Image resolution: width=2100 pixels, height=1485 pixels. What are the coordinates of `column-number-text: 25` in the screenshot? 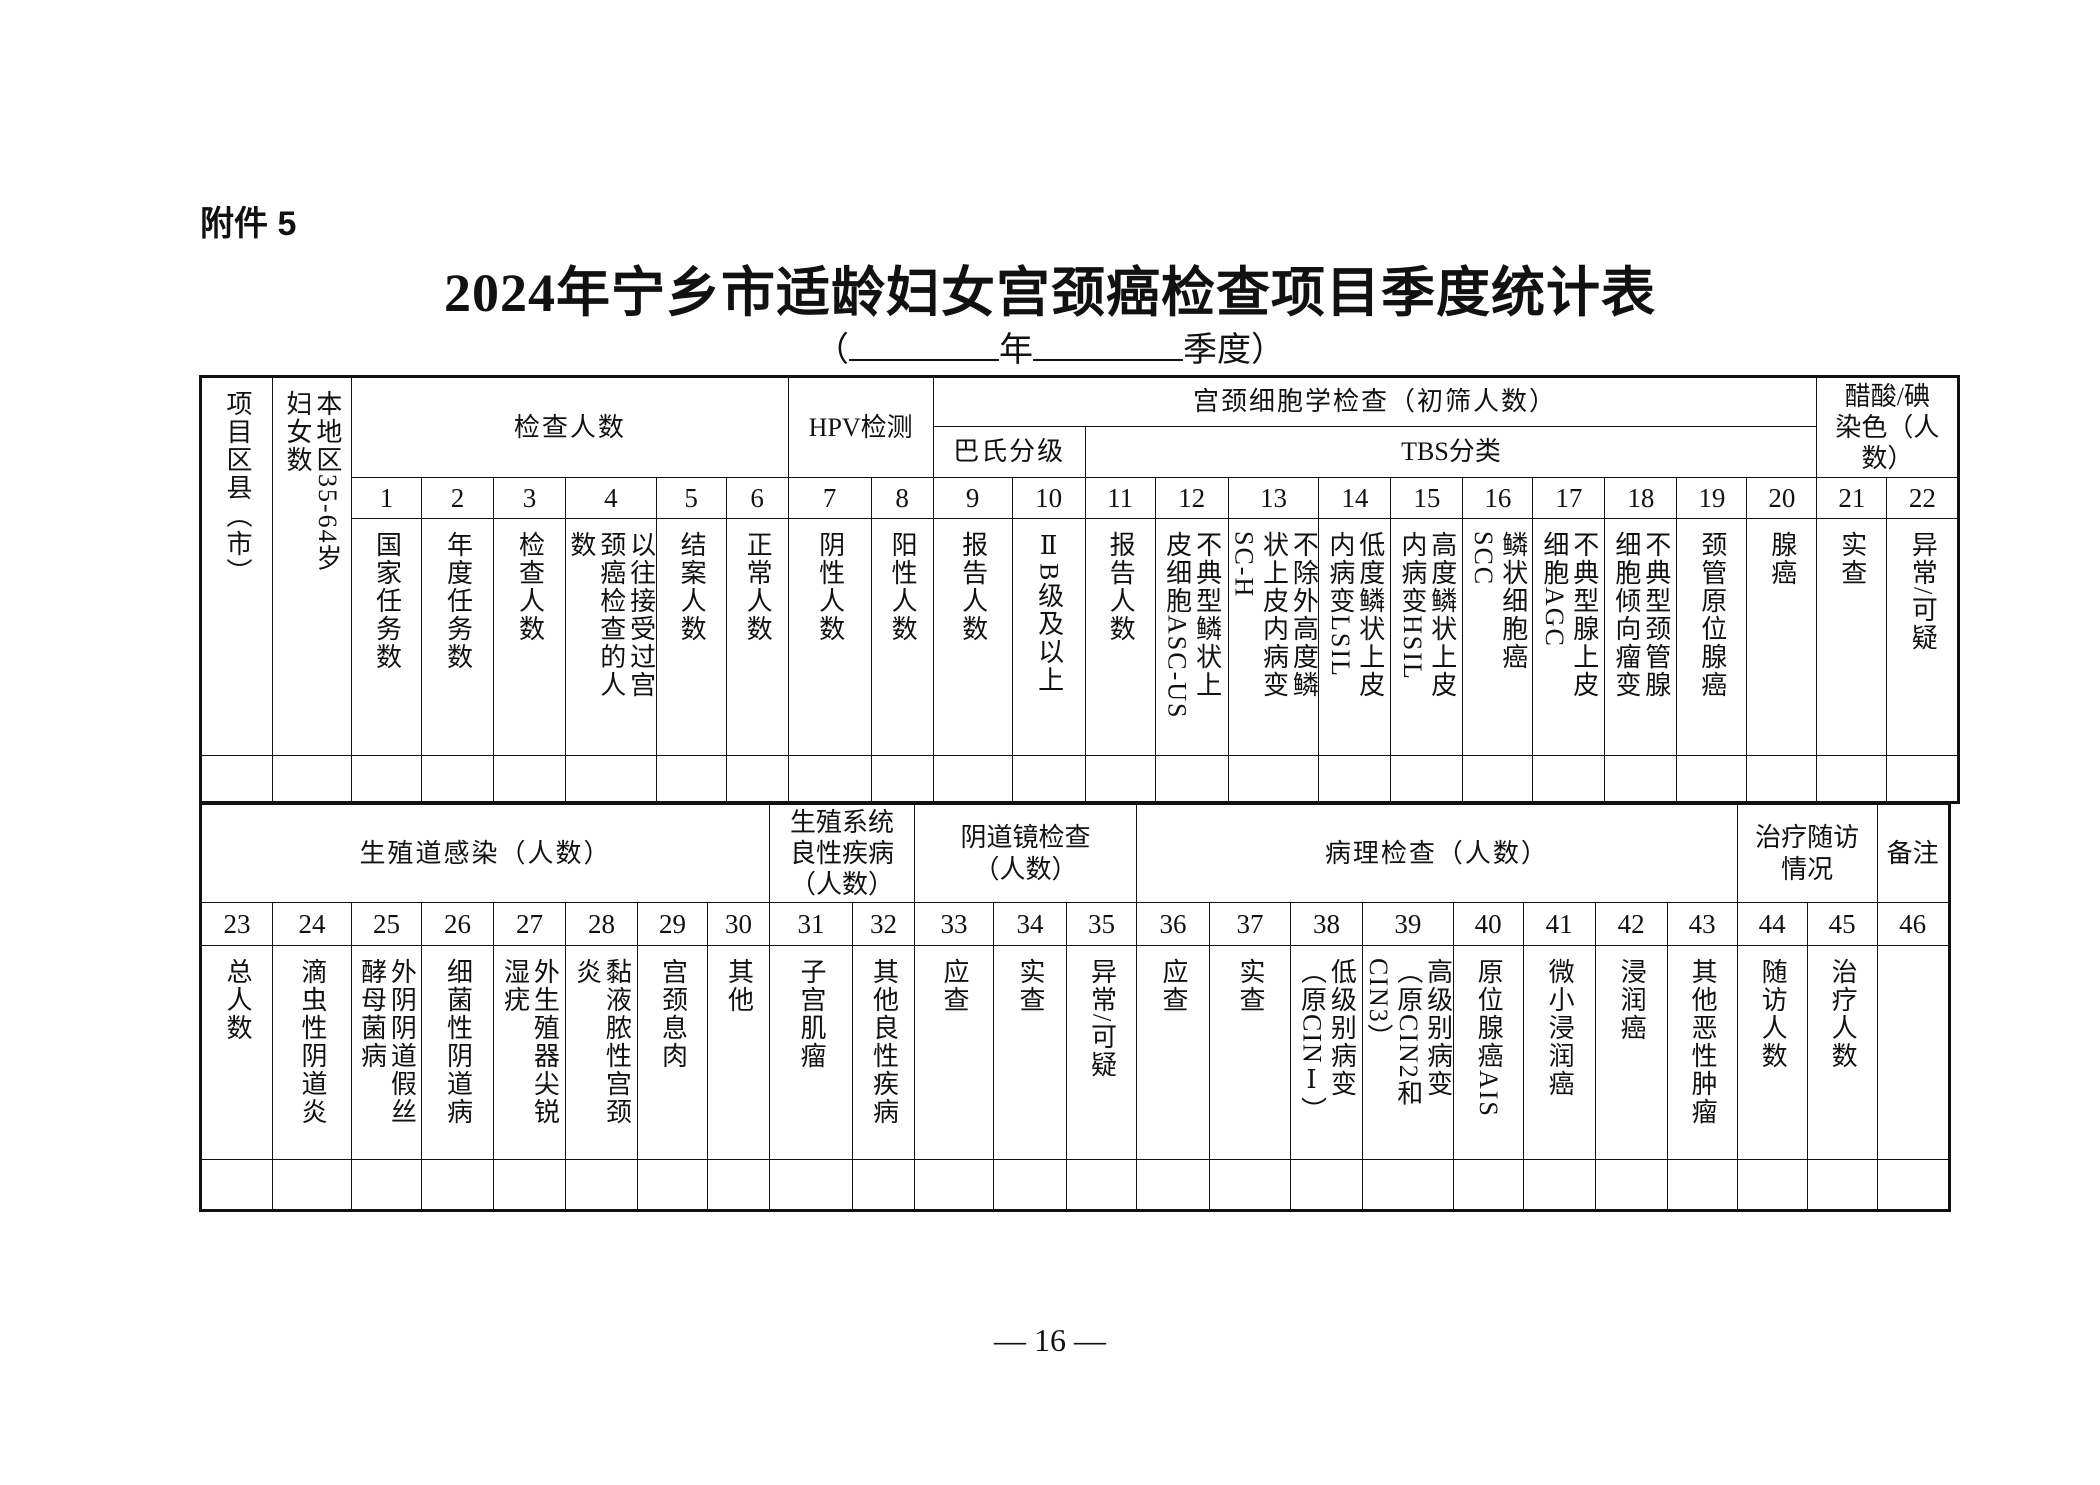 It's located at (386, 923).